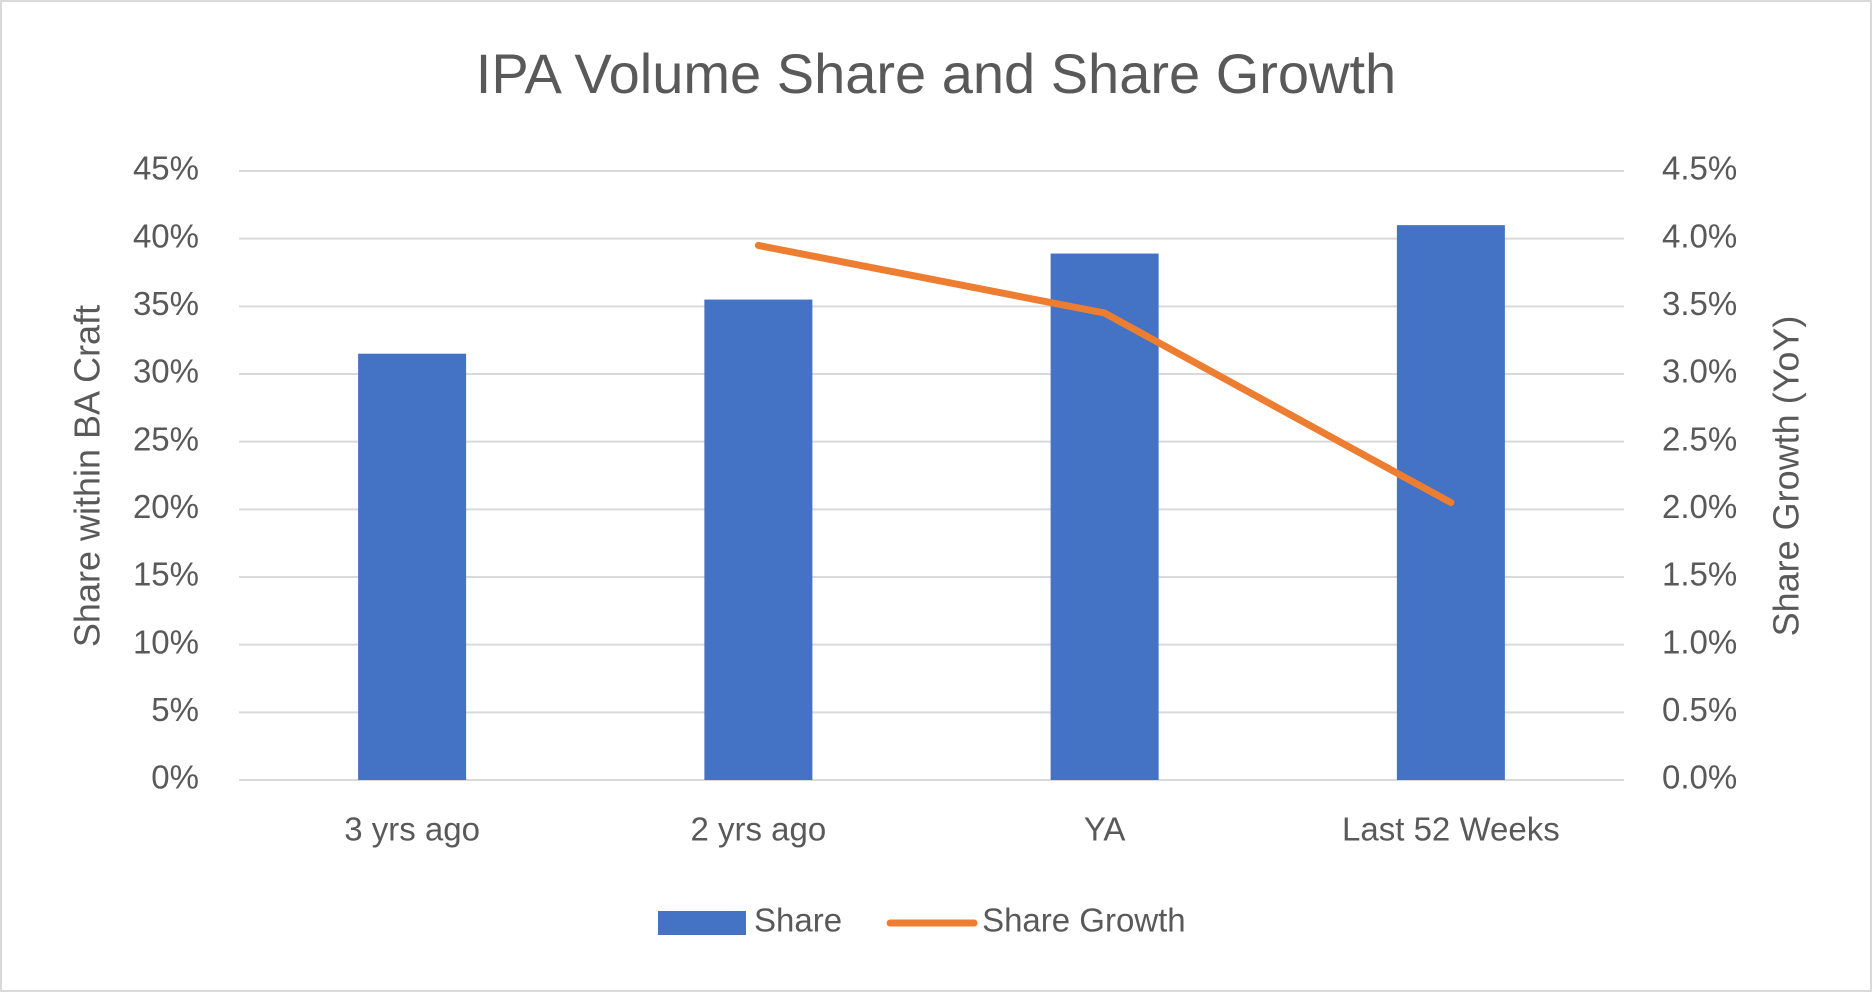 The width and height of the screenshot is (1872, 992). I want to click on y2-axis-label: Share Growth (YoY), so click(1786, 476).